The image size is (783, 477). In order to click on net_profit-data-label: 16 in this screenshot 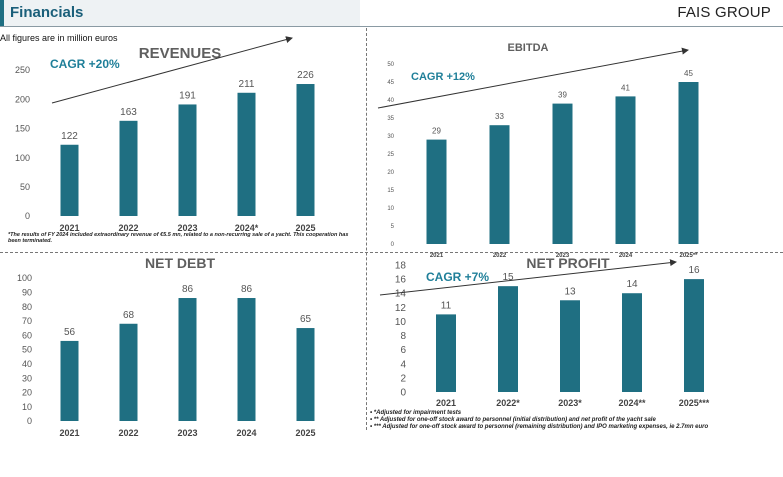, I will do `click(694, 270)`.